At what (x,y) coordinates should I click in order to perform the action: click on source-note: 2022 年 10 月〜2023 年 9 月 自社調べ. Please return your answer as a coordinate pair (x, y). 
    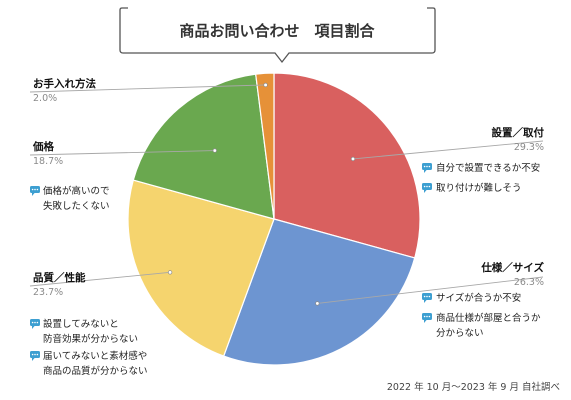
    Looking at the image, I should click on (473, 387).